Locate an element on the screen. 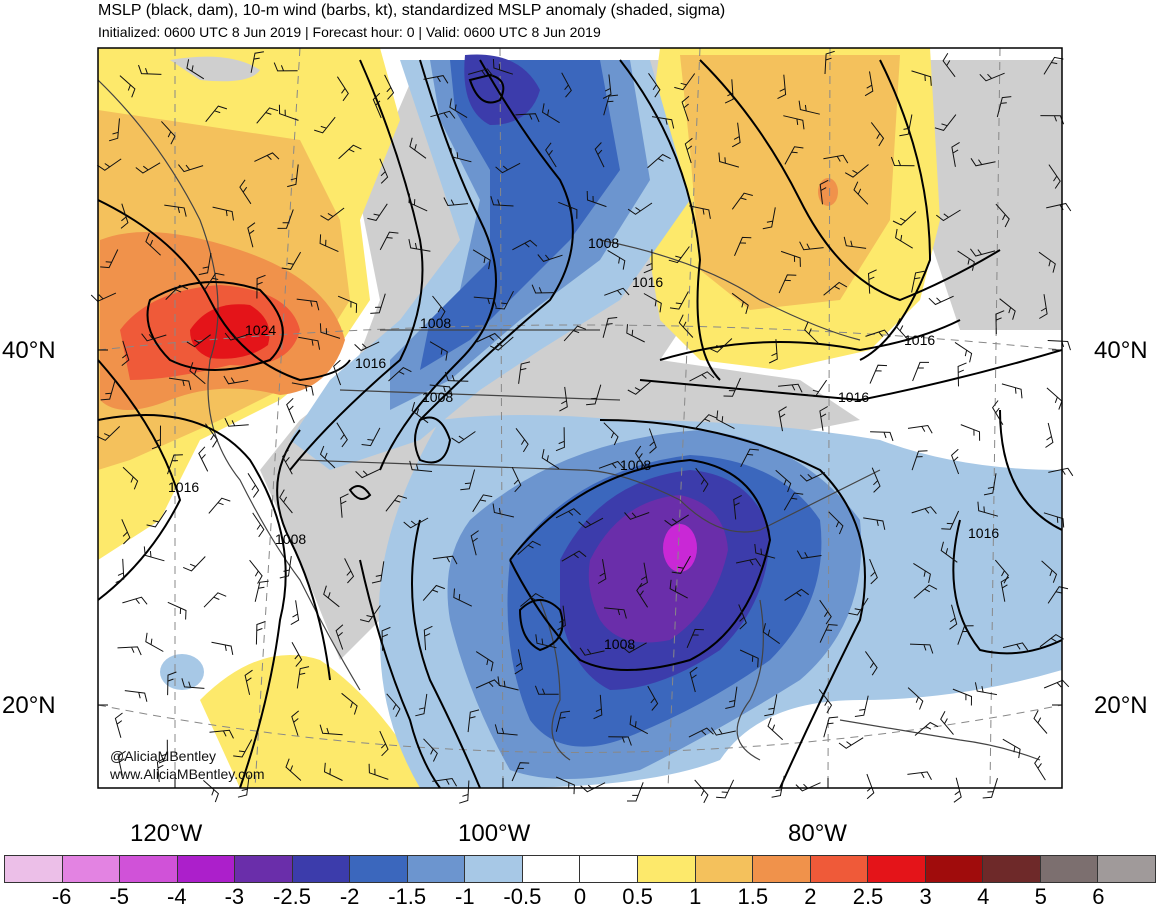 The width and height of the screenshot is (1160, 912). colorbar-tick-label: -1 is located at coordinates (465, 896).